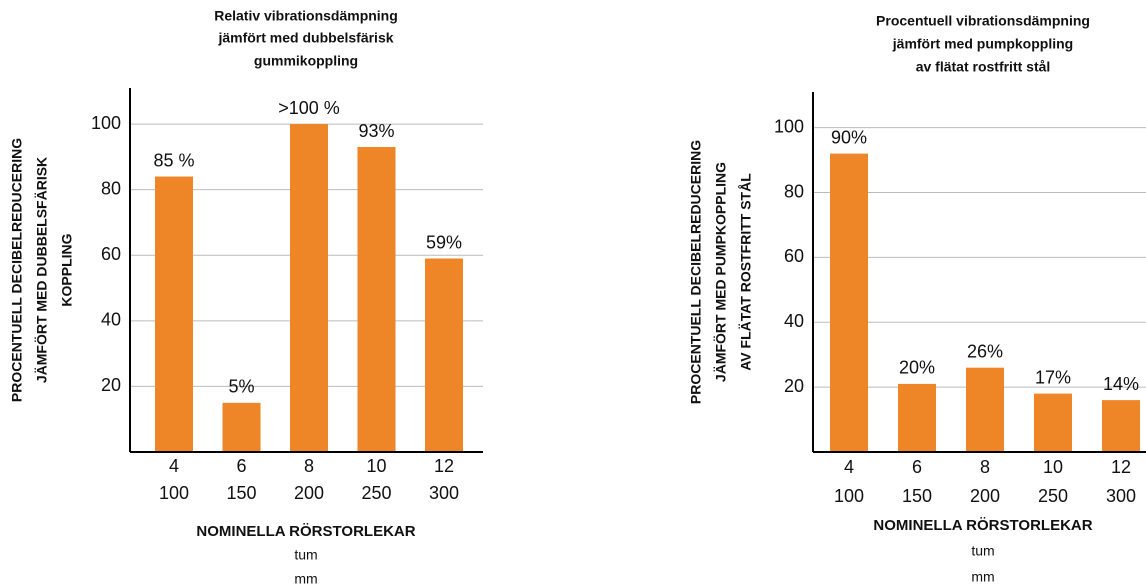  I want to click on bar-annotation: 93%, so click(376, 131).